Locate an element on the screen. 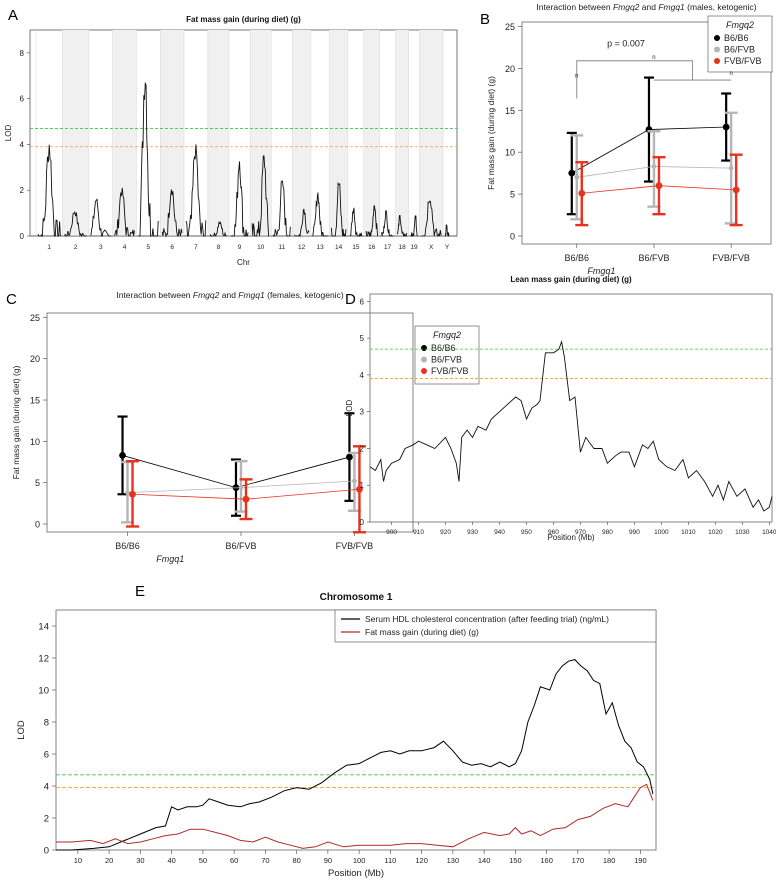  x-axis-label-e: Position (Mb) is located at coordinates (356, 873).